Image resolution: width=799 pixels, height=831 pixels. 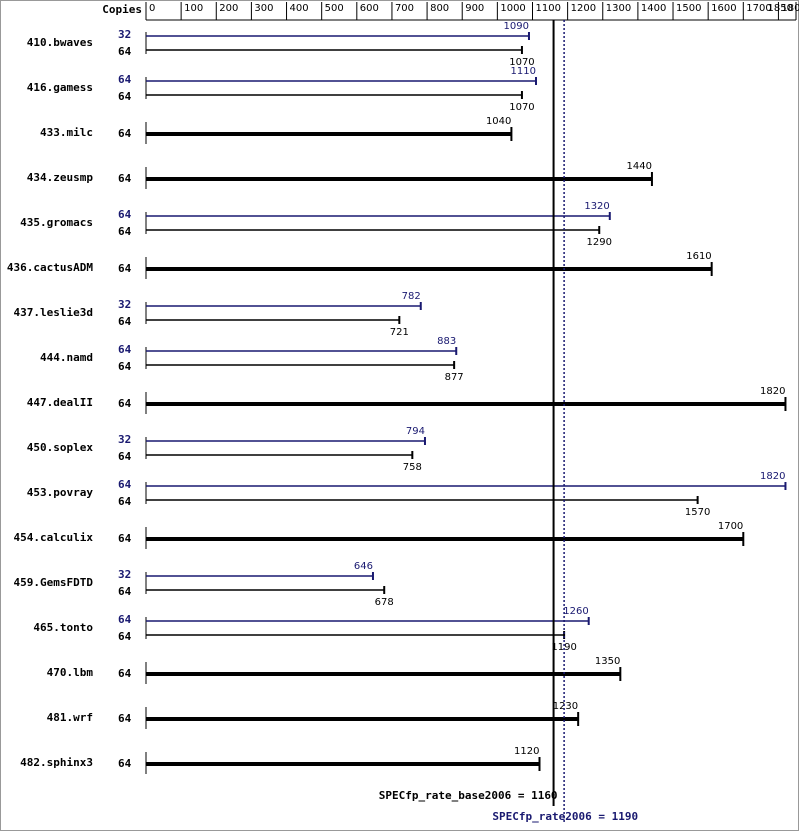 I want to click on peak-label: 782, so click(x=411, y=296).